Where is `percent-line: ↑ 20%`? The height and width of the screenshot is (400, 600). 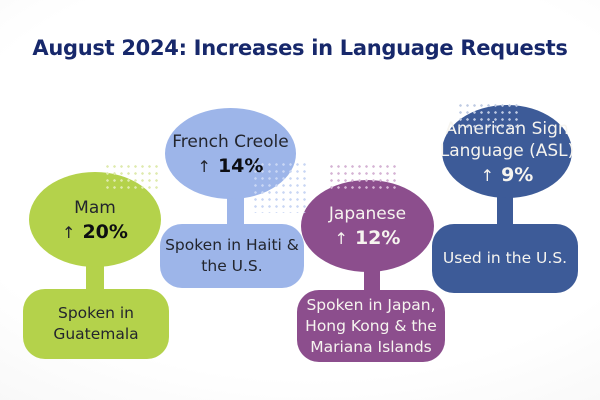
percent-line: ↑ 20% is located at coordinates (95, 232).